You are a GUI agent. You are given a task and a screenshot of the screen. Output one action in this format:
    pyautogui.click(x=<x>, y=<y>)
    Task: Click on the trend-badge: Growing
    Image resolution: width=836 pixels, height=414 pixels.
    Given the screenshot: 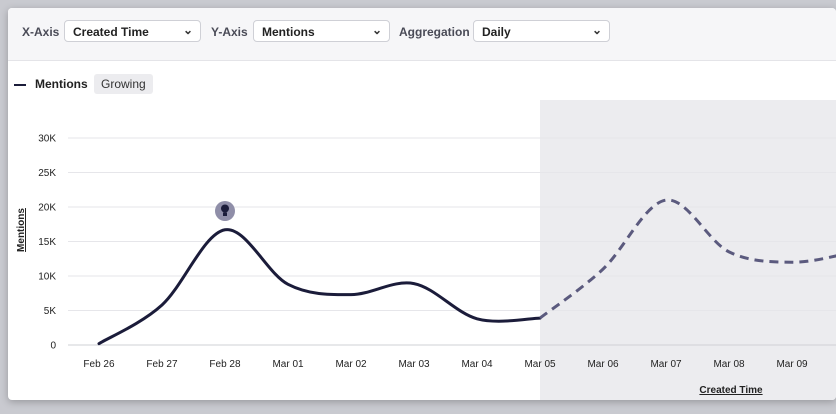 What is the action you would take?
    pyautogui.click(x=123, y=84)
    